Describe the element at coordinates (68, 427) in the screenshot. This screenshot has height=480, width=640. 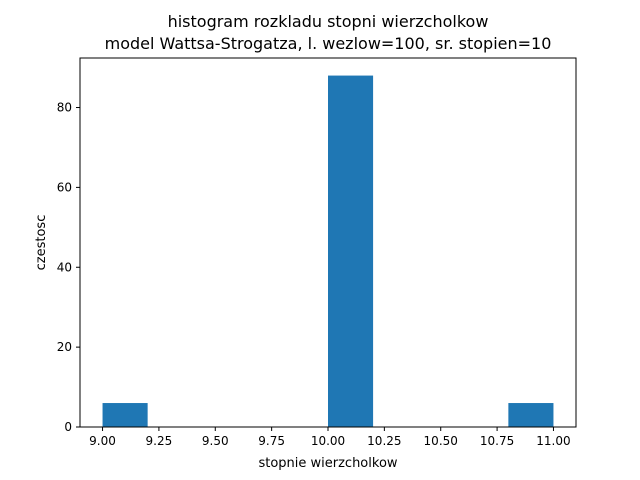
I see `y-tick-label: 0` at that location.